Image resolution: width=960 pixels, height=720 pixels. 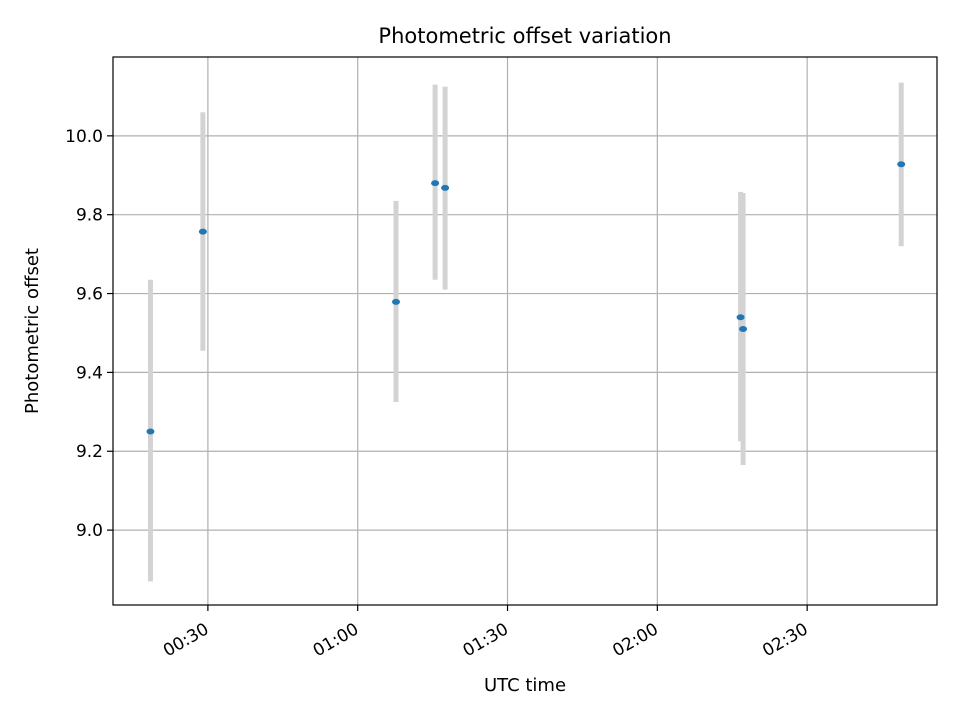 I want to click on y-tick-label: 10.0, so click(x=84, y=137).